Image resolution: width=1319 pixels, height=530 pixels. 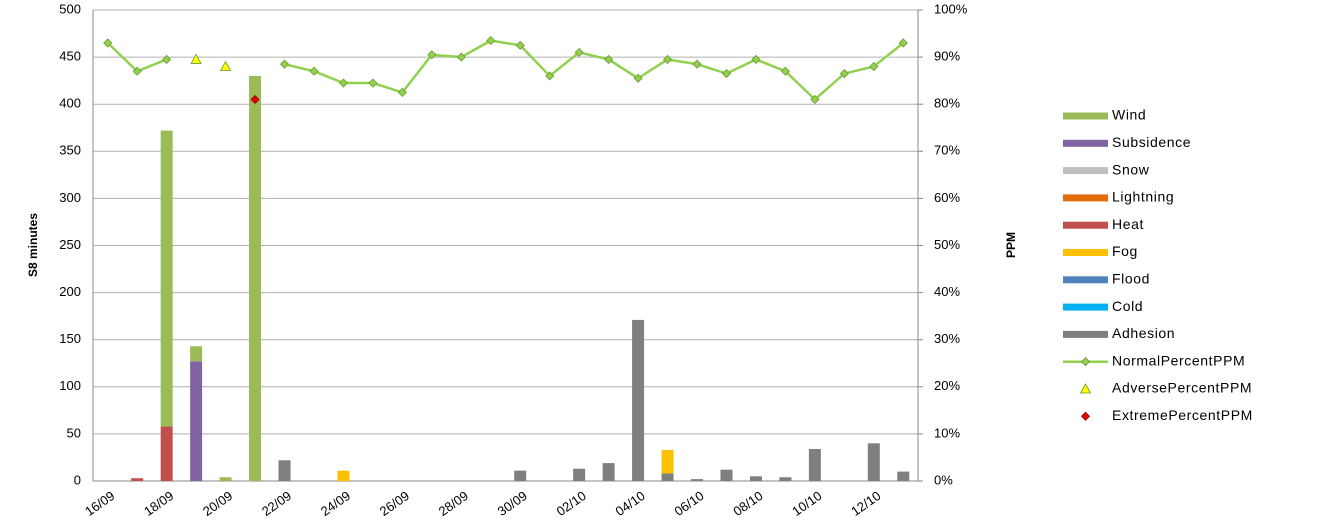 I want to click on x-tick-label: 18/09, so click(x=158, y=503).